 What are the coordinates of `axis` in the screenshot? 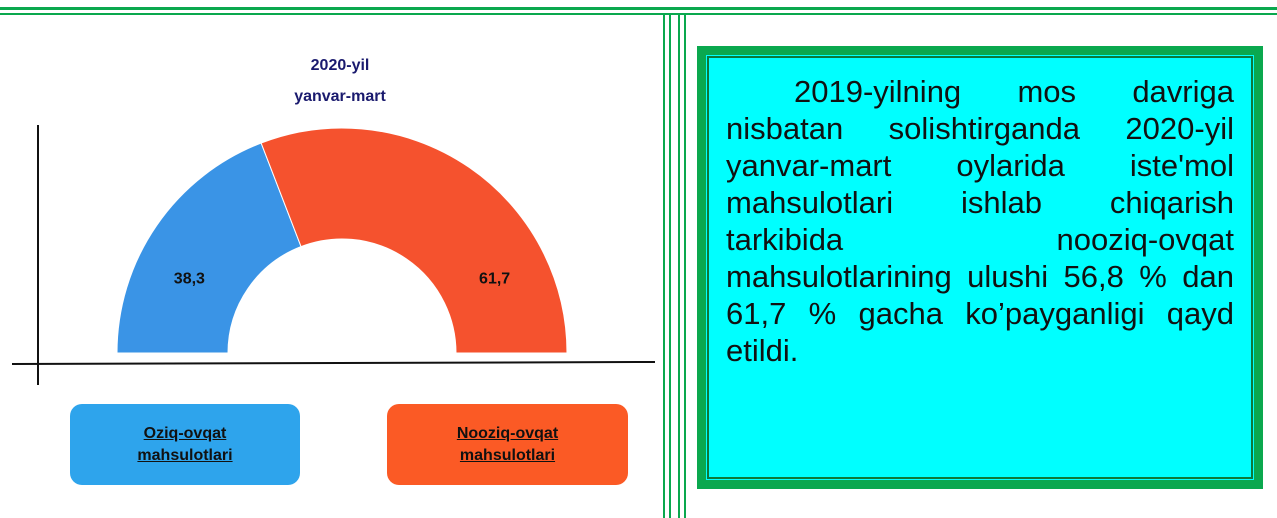 It's located at (333, 363).